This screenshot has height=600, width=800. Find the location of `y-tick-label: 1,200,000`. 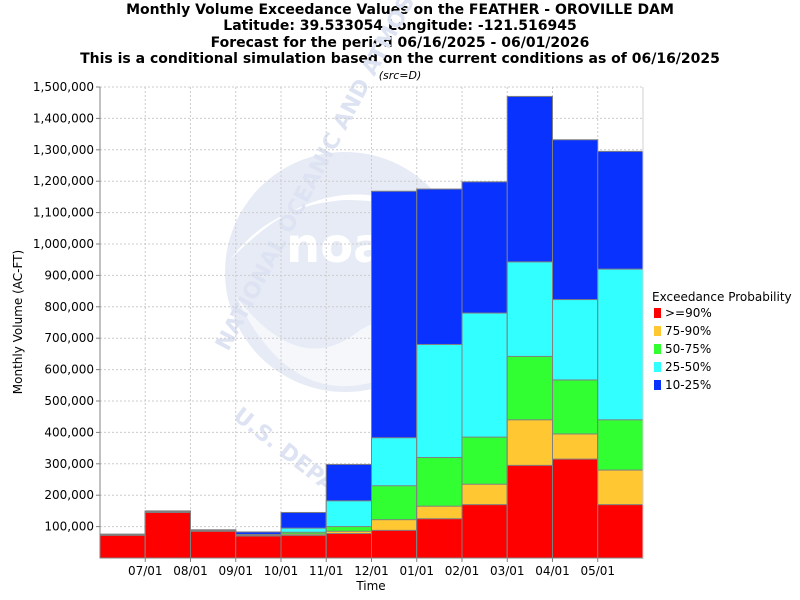

y-tick-label: 1,200,000 is located at coordinates (63, 181).